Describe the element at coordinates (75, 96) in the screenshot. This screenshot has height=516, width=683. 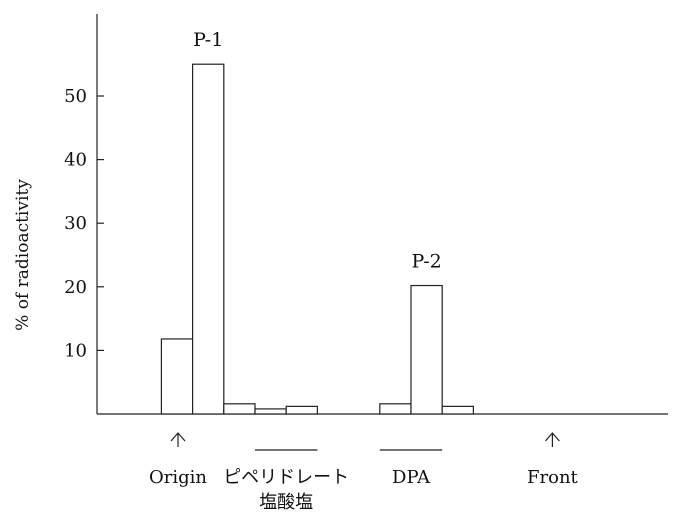
I see `y-tick-label-50: 50` at that location.